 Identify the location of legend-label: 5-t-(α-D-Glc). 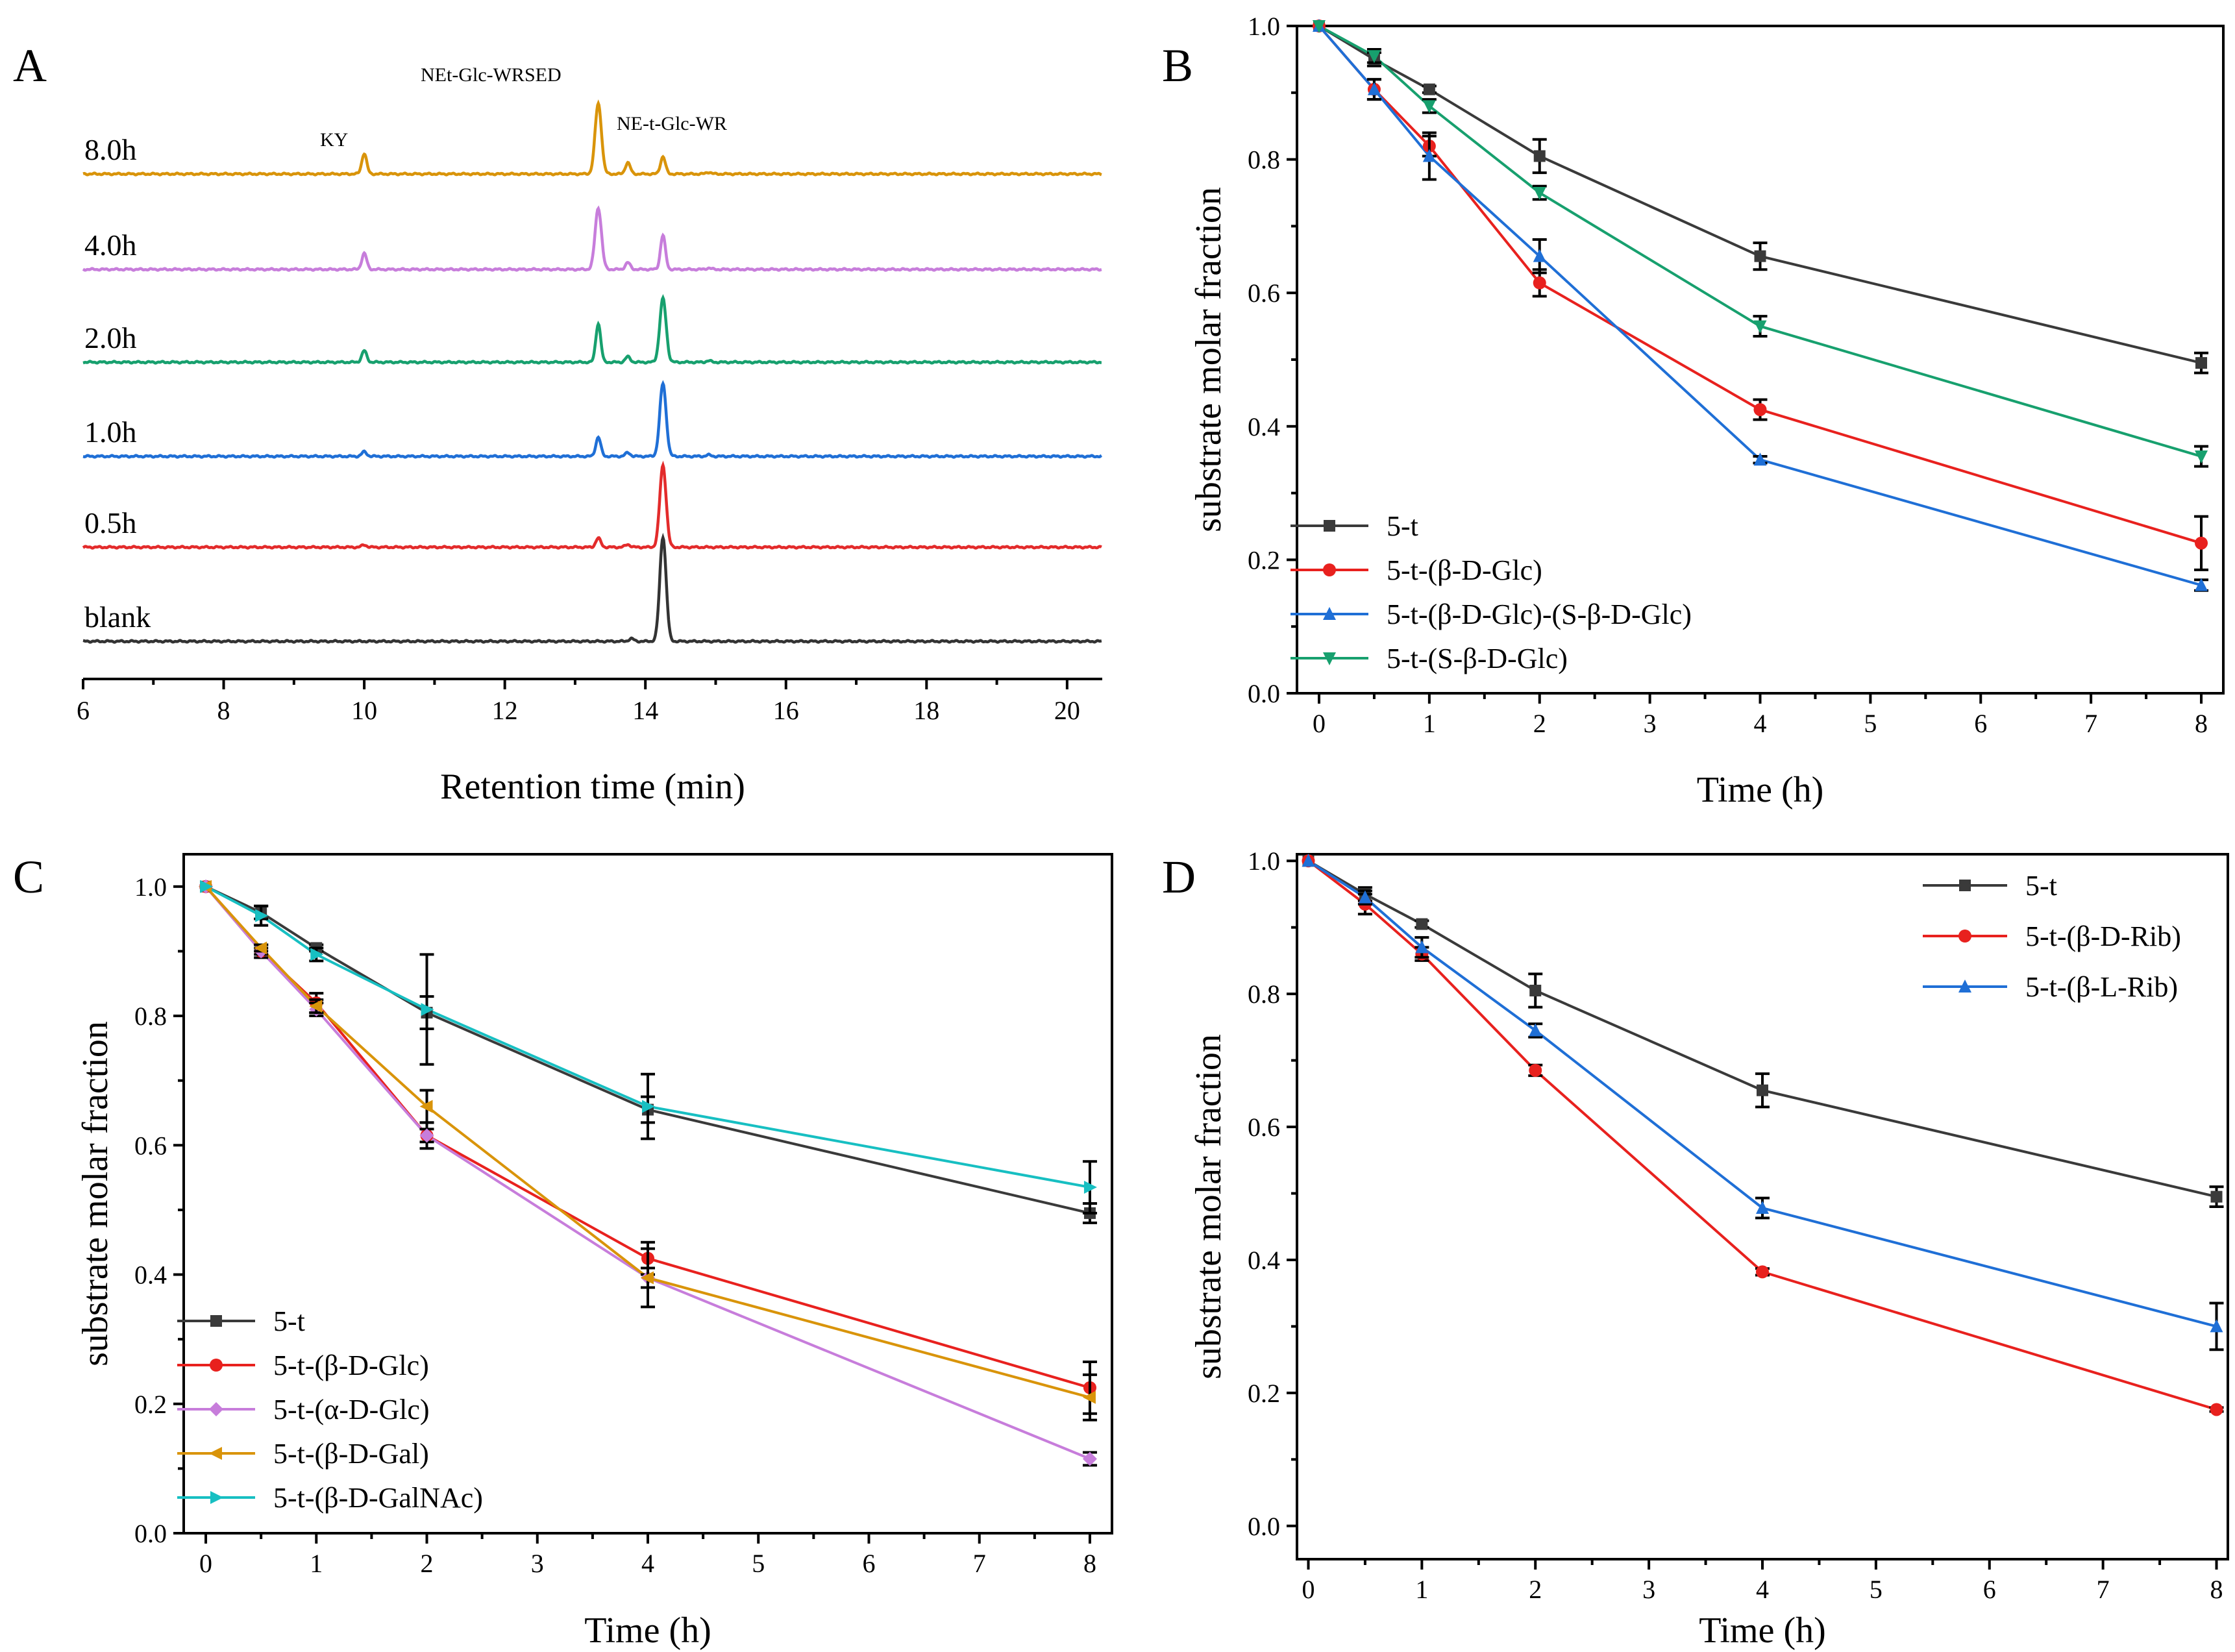
(351, 1410).